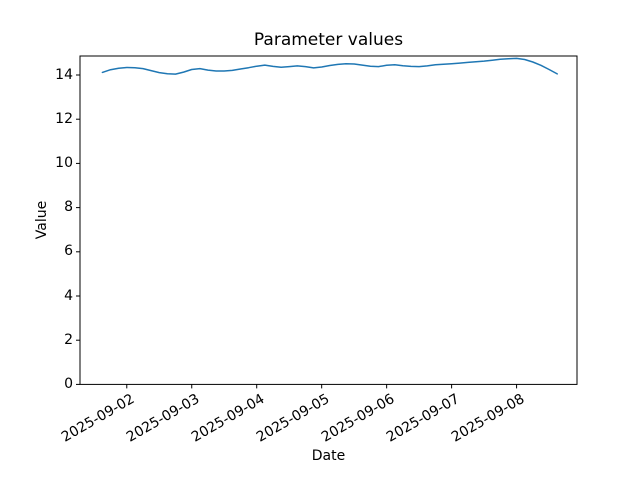 The image size is (640, 480). I want to click on chart-title: Parameter values, so click(328, 40).